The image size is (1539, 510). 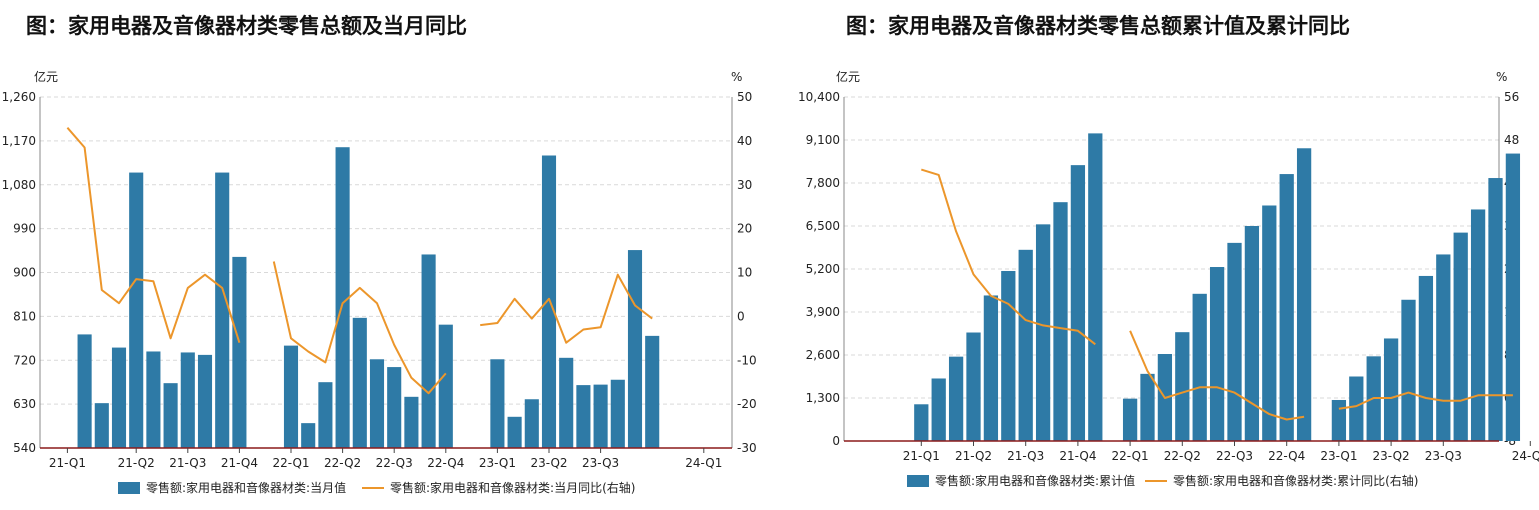 What do you see at coordinates (819, 97) in the screenshot?
I see `y-tick-left: 10,400` at bounding box center [819, 97].